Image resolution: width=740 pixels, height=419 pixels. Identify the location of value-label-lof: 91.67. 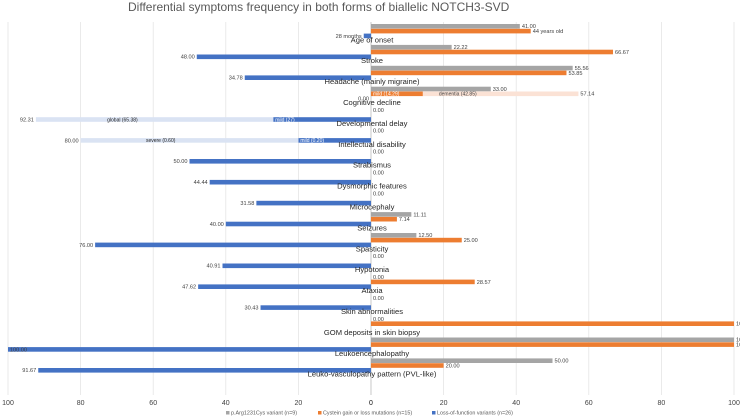
(29, 371).